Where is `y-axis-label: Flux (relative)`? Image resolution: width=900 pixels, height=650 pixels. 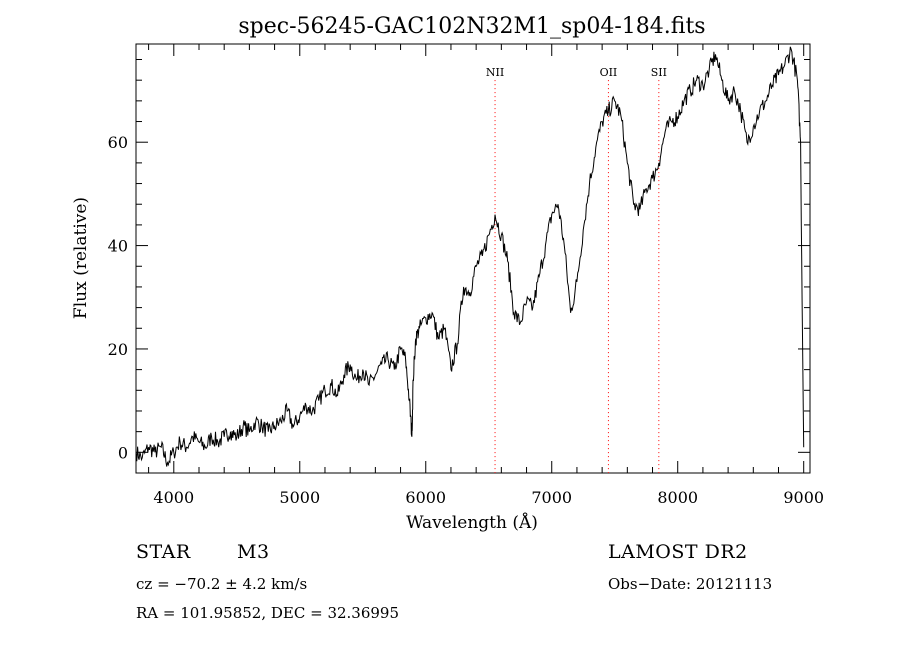
y-axis-label: Flux (relative) is located at coordinates (81, 258).